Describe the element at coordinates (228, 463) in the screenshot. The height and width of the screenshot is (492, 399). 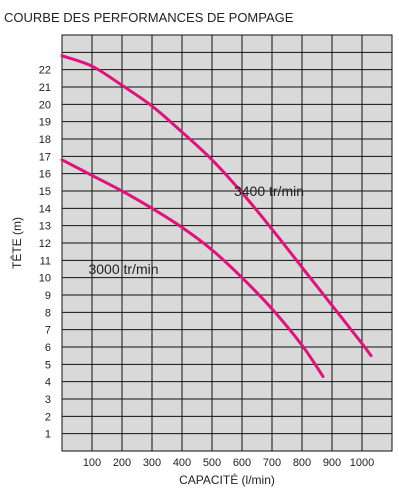
I see `x-tick-labels: 100 200 300 400 500 600 700 800 900 1000` at that location.